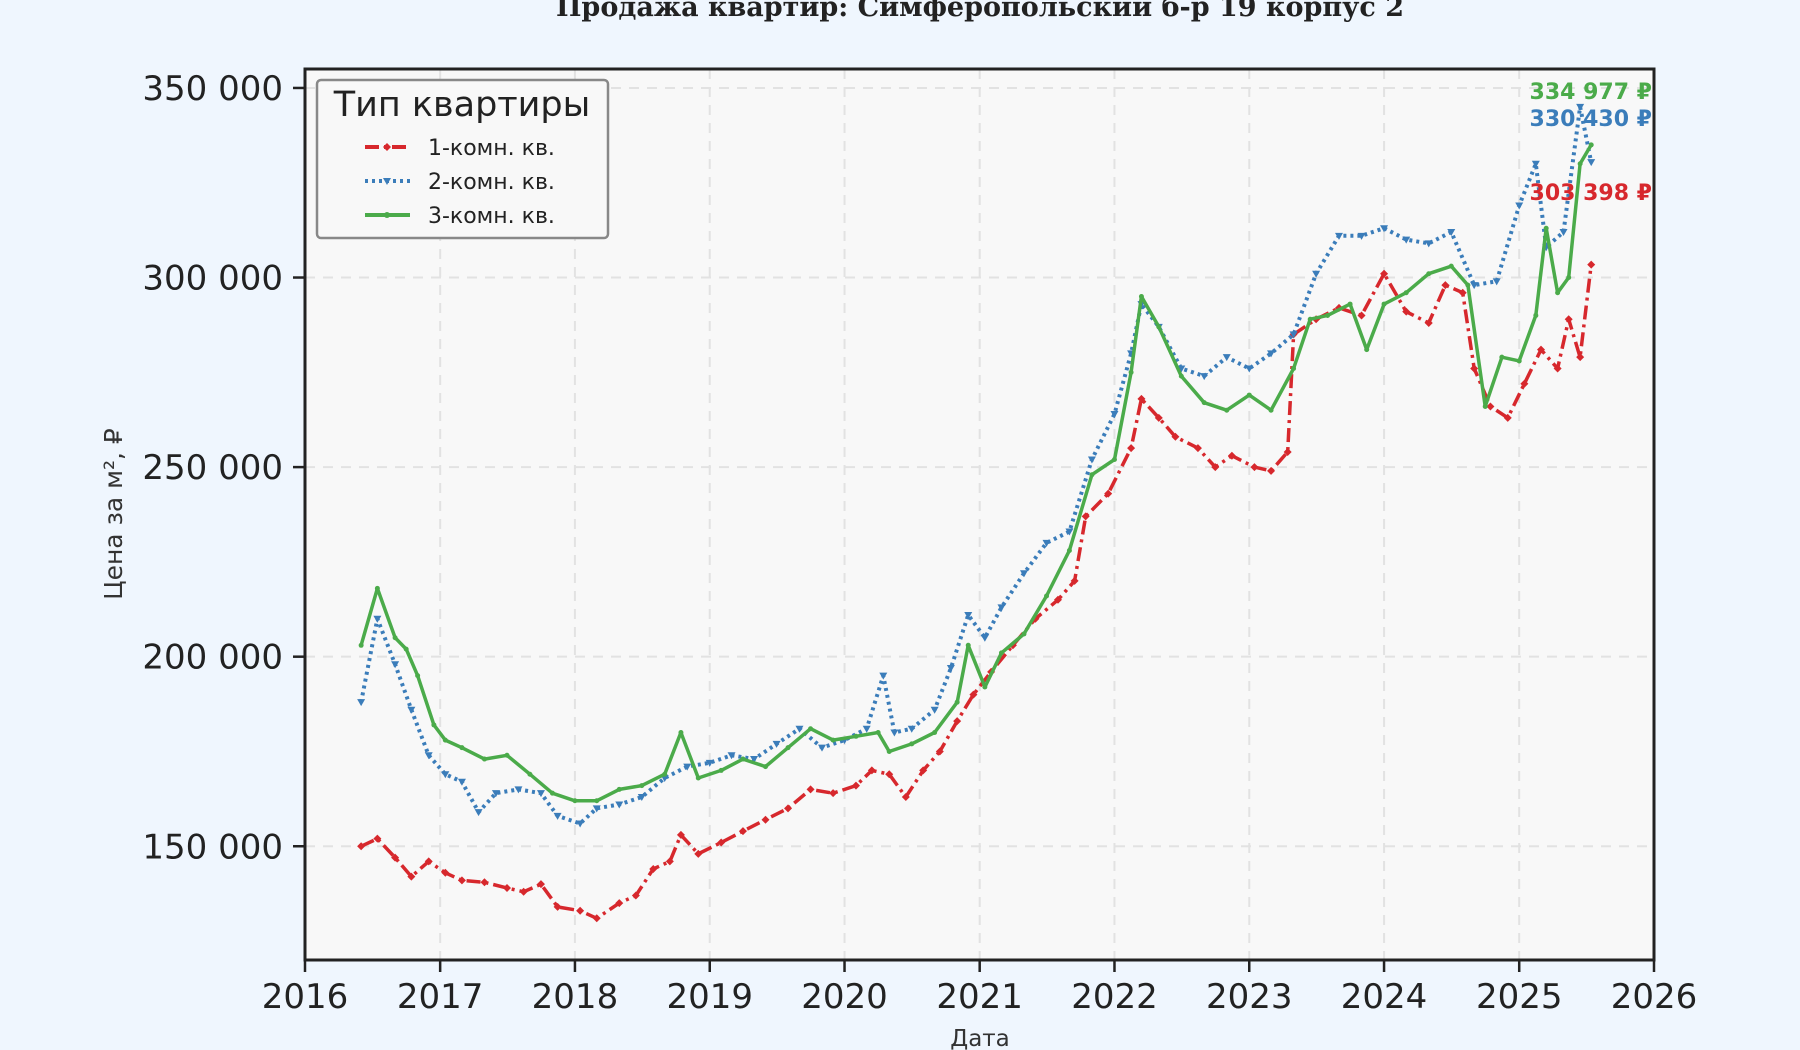 Image resolution: width=1800 pixels, height=1050 pixels. Describe the element at coordinates (1249, 997) in the screenshot. I see `x-tick-label: 2023` at that location.